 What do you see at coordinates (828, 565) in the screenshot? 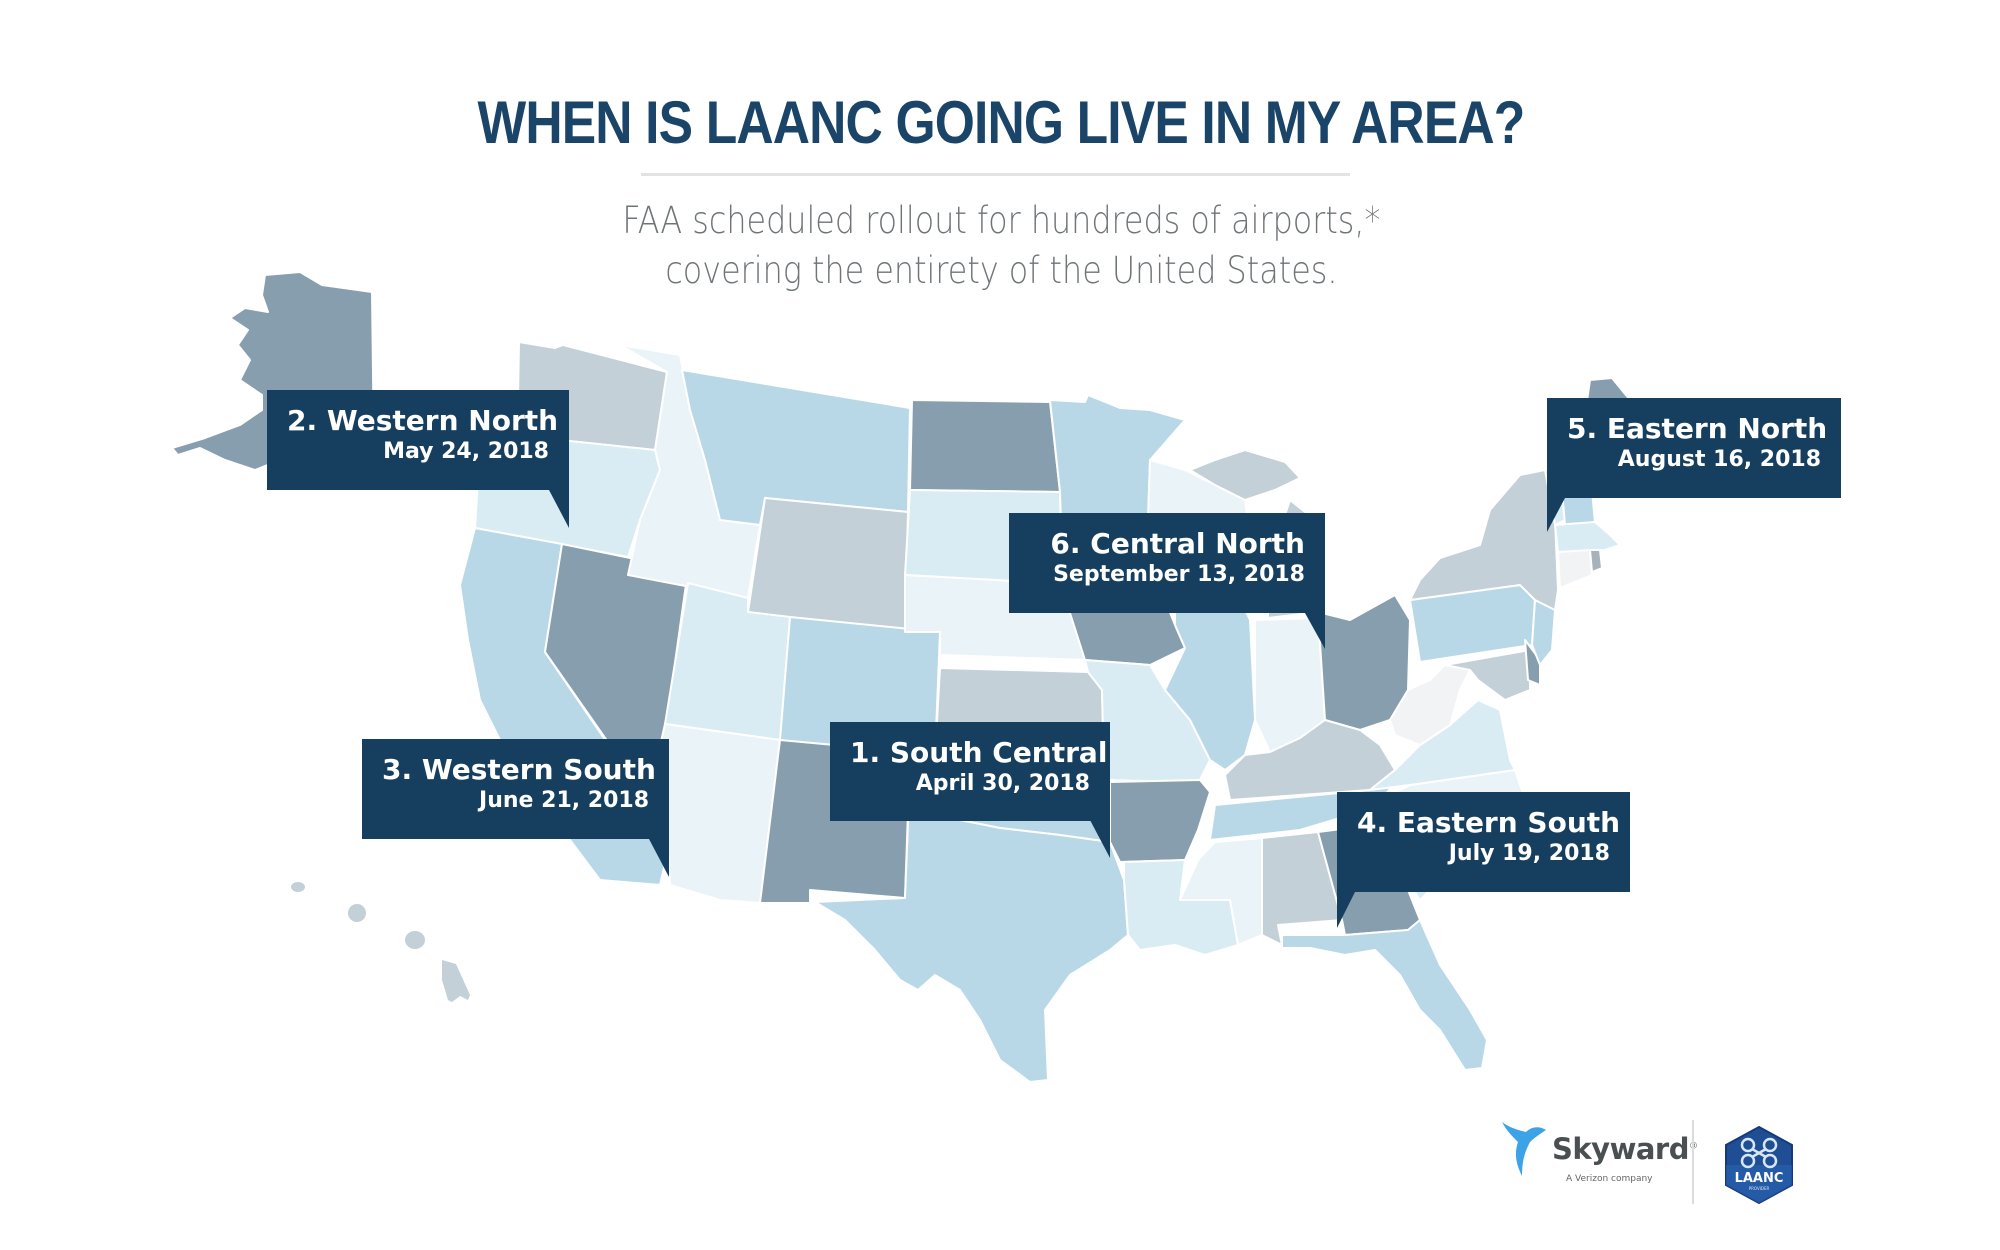
I see `state-wyoming` at bounding box center [828, 565].